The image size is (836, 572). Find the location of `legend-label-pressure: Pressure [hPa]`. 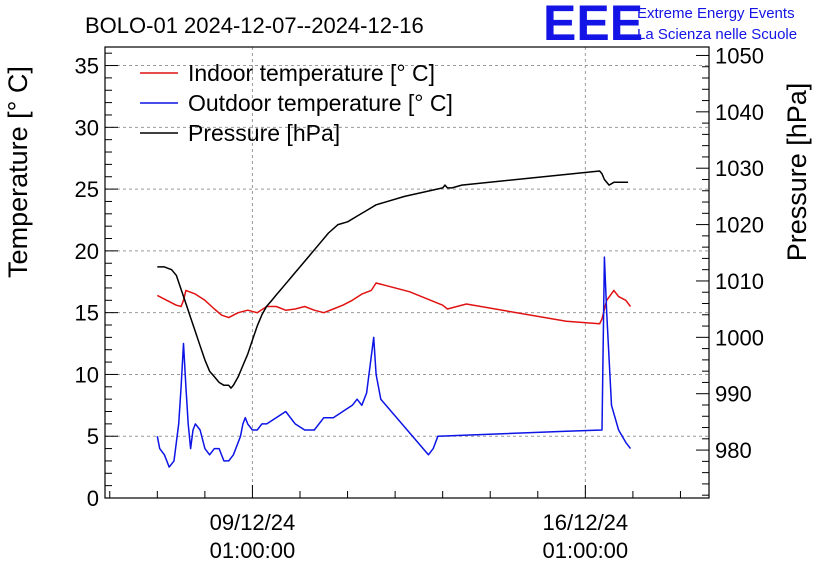

legend-label-pressure: Pressure [hPa] is located at coordinates (264, 133).